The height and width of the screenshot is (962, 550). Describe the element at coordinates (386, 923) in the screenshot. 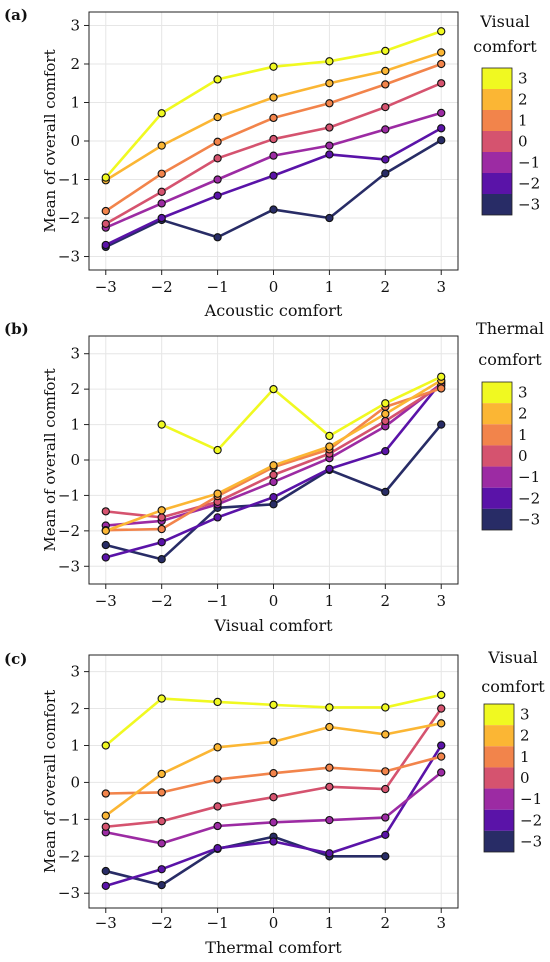

I see `x-tick-label: 2` at that location.